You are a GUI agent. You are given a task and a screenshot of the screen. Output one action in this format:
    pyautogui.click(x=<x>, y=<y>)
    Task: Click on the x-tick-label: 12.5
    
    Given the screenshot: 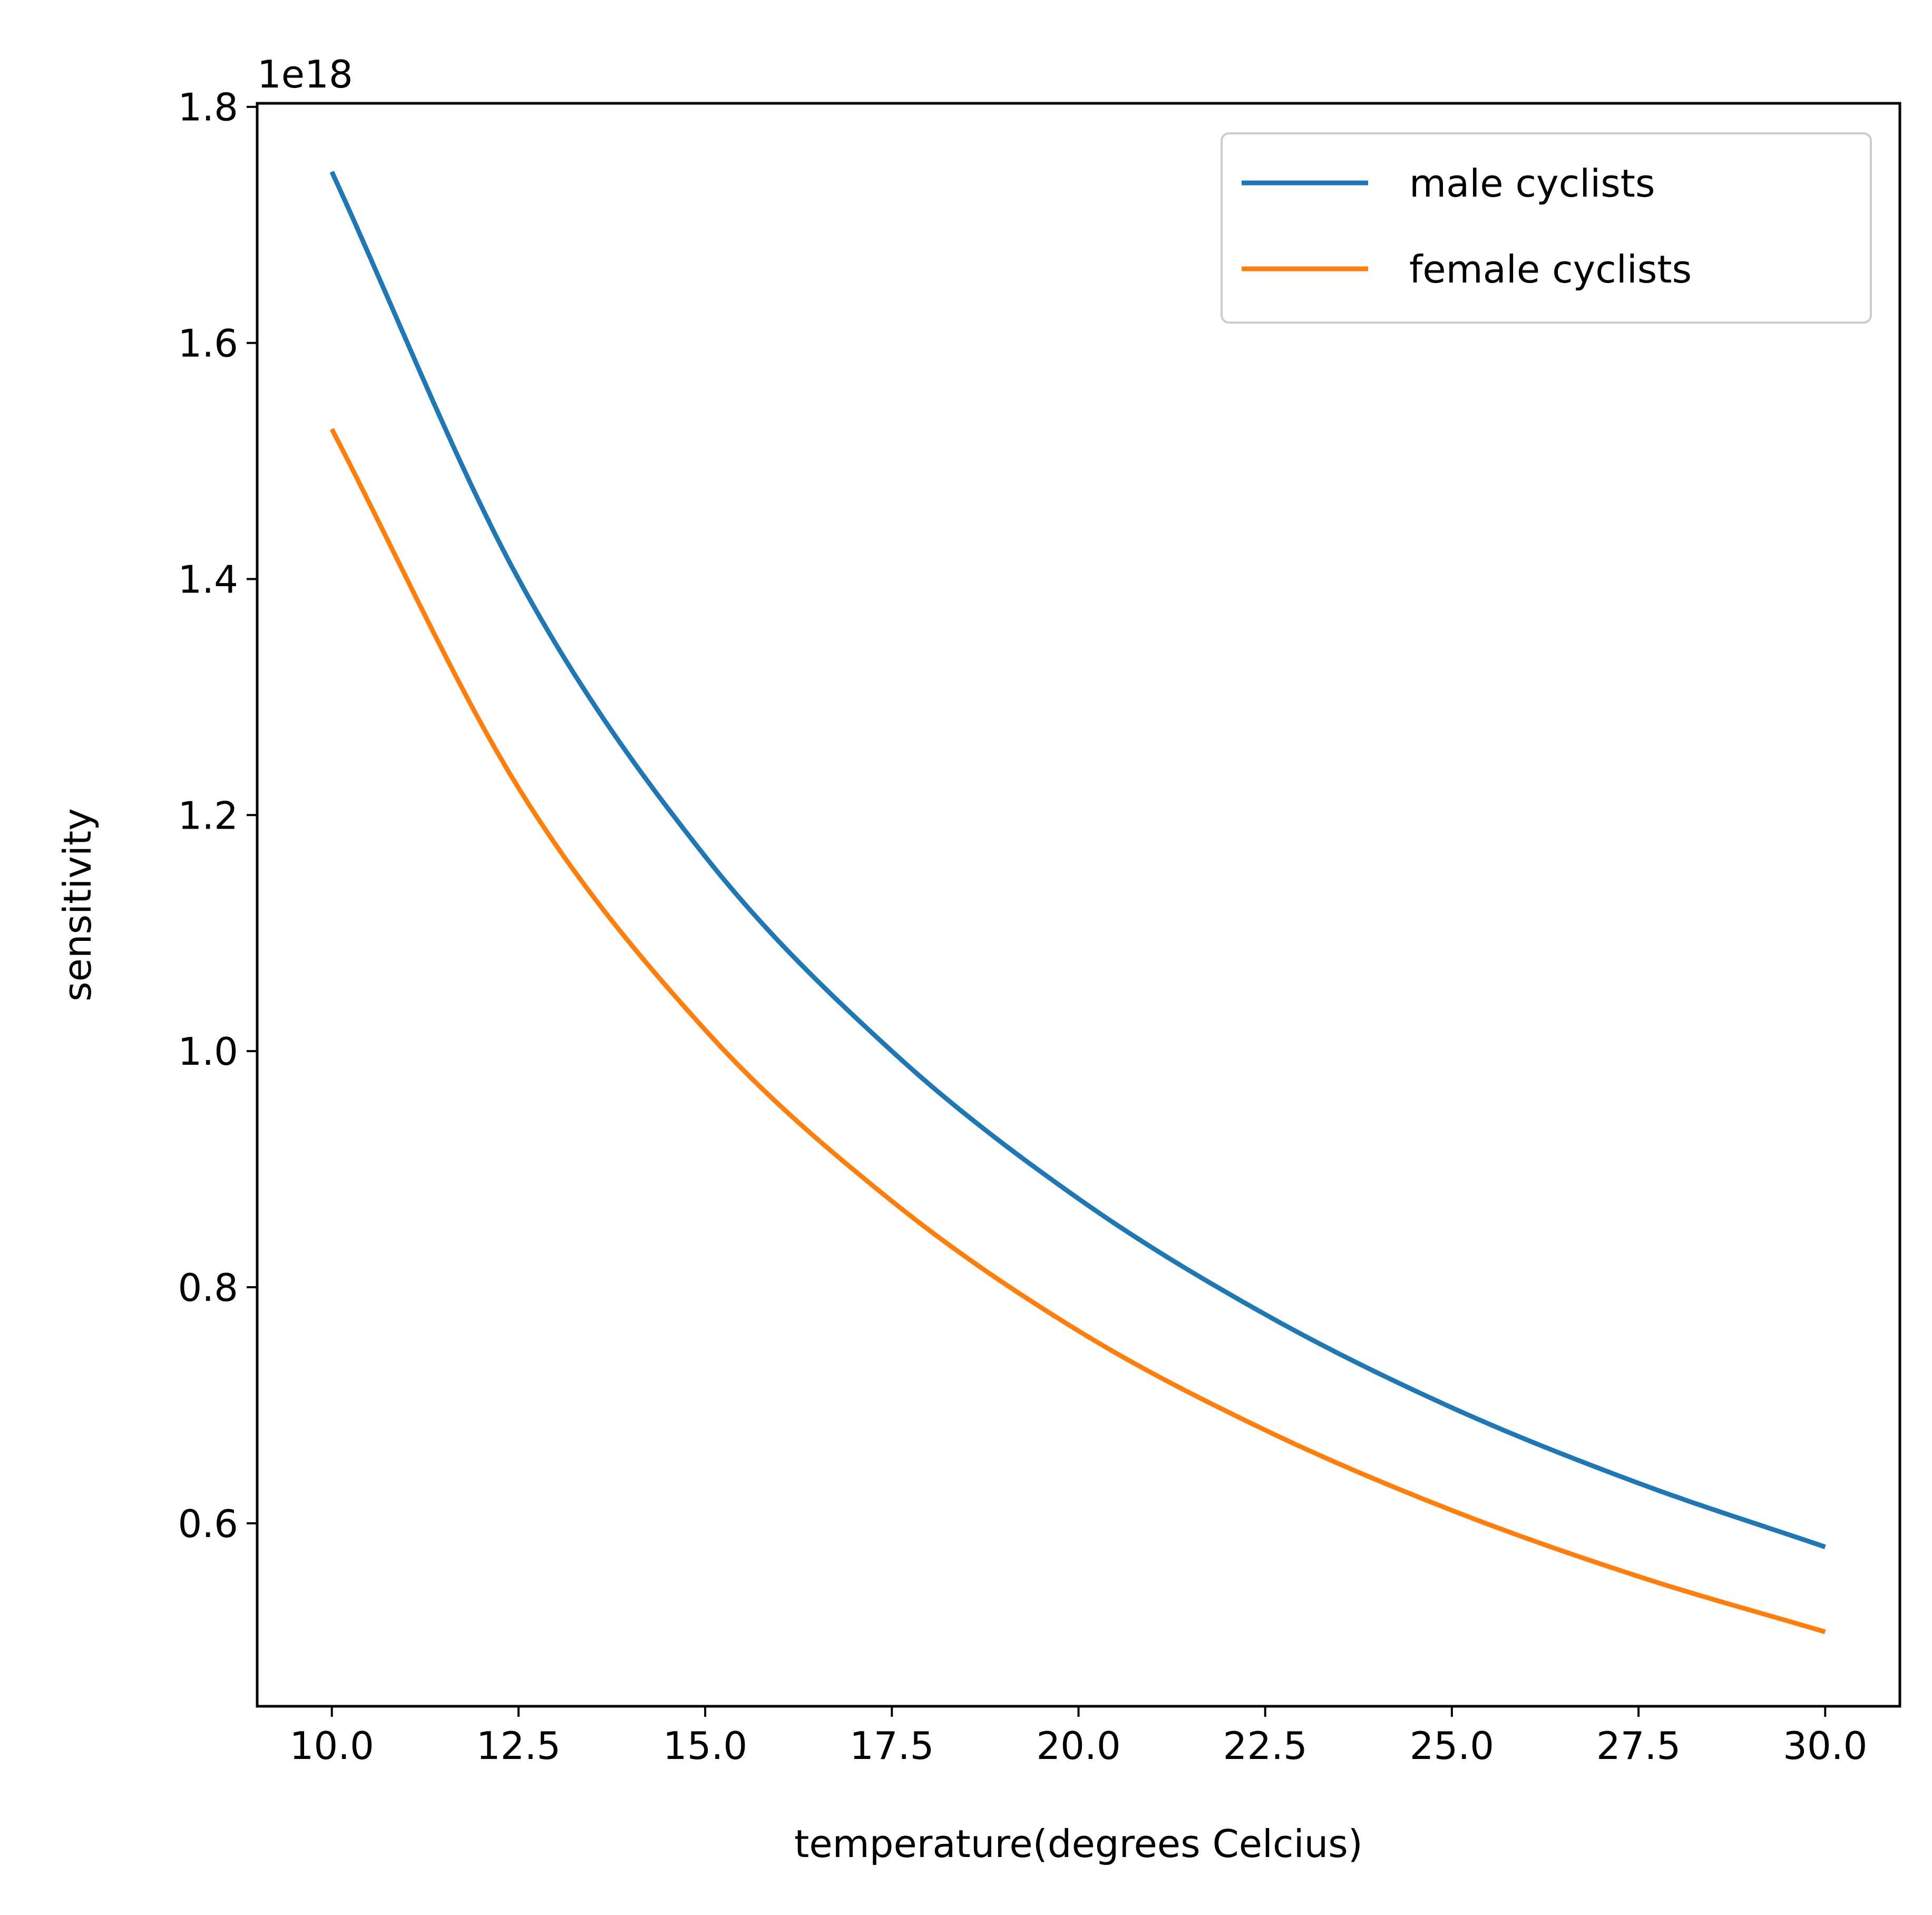 What is the action you would take?
    pyautogui.click(x=518, y=1746)
    